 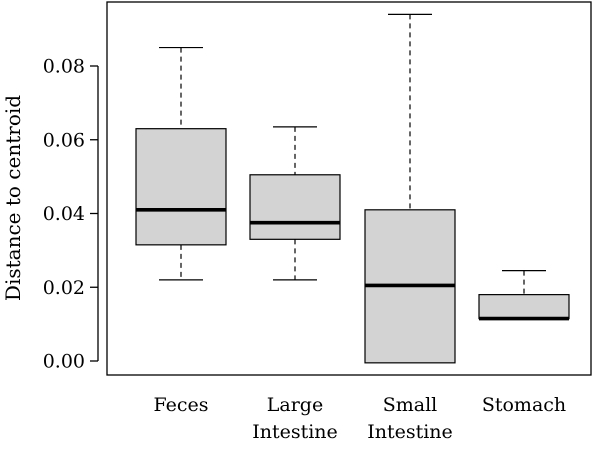 What do you see at coordinates (64, 362) in the screenshot?
I see `y-tick-label: 0.00` at bounding box center [64, 362].